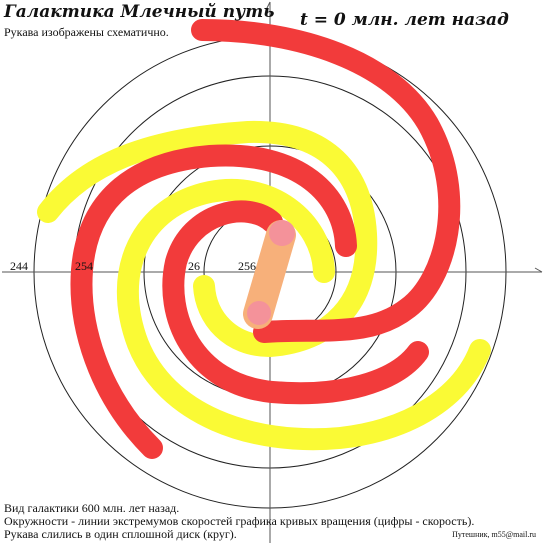  I want to click on axis-label-254: 254, so click(84, 266).